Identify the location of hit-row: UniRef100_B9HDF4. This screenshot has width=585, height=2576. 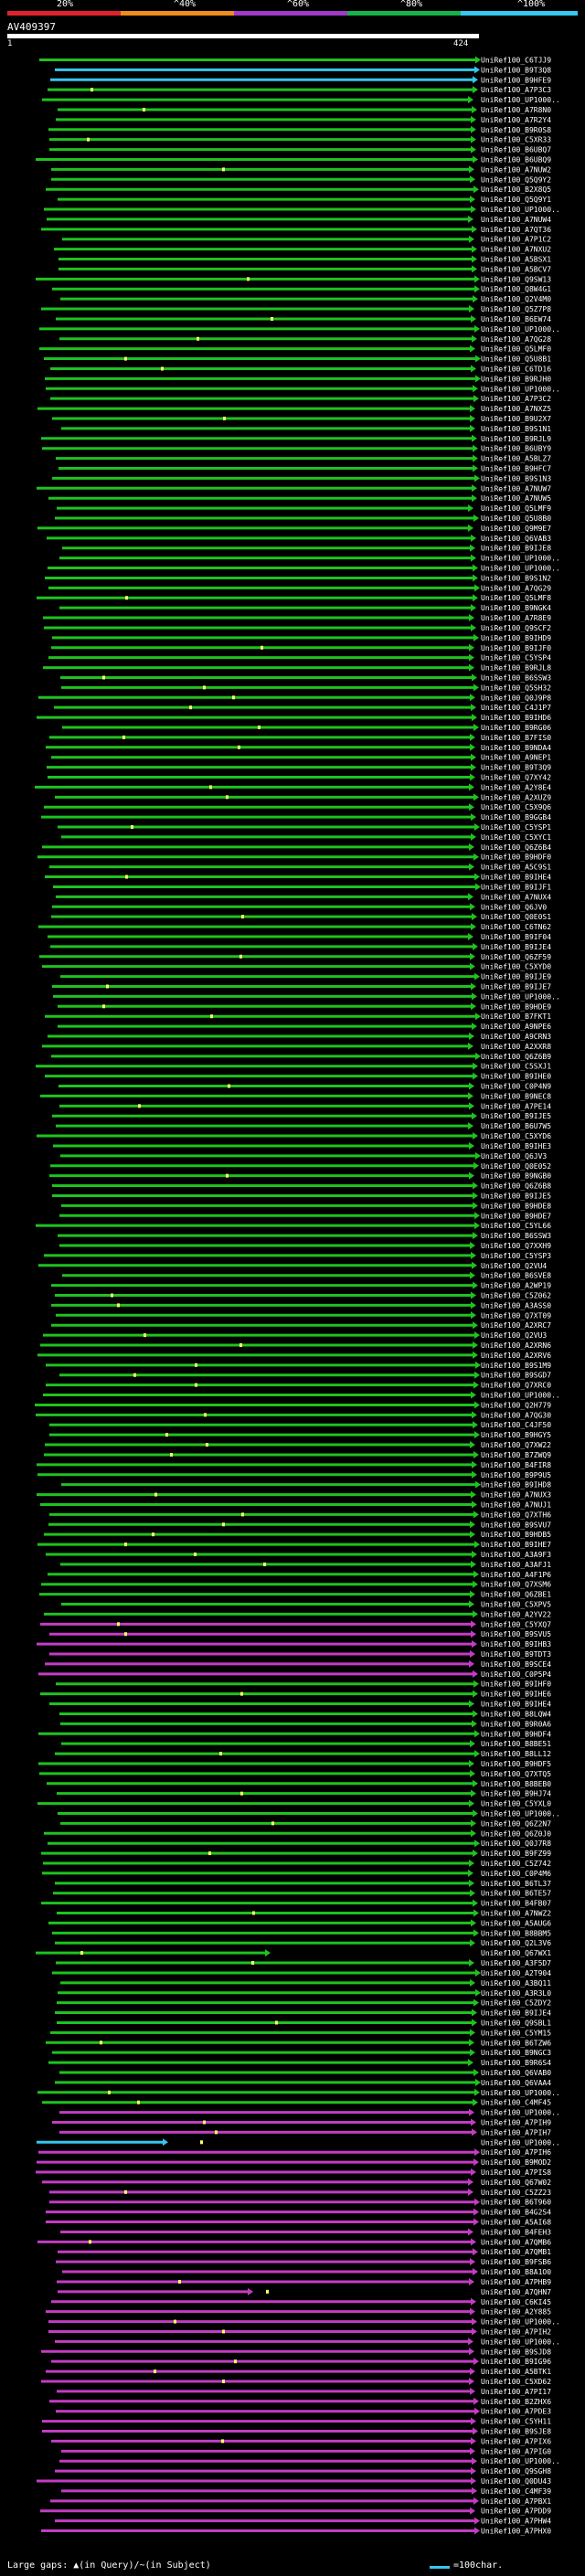
(295, 1734).